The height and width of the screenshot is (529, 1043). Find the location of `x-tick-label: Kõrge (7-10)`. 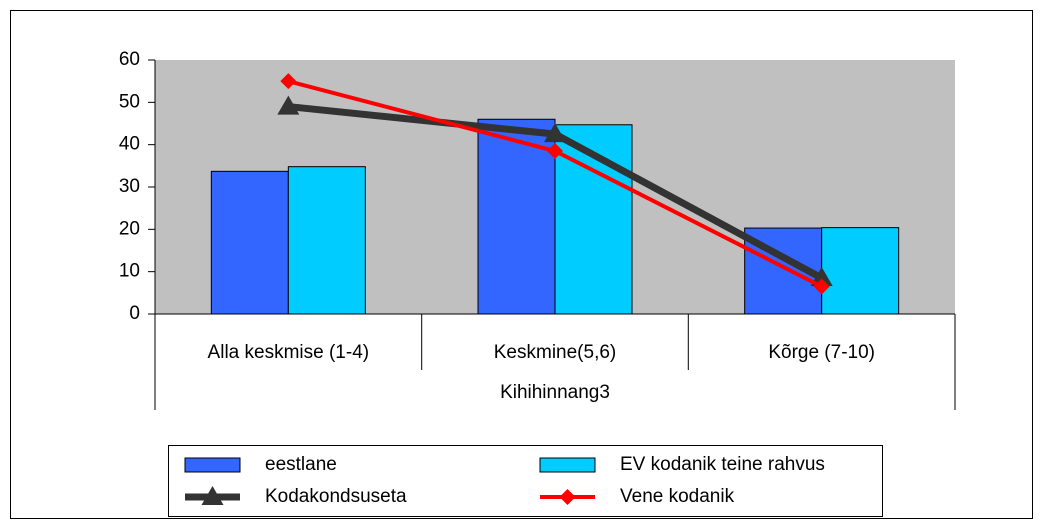

x-tick-label: Kõrge (7-10) is located at coordinates (821, 352).